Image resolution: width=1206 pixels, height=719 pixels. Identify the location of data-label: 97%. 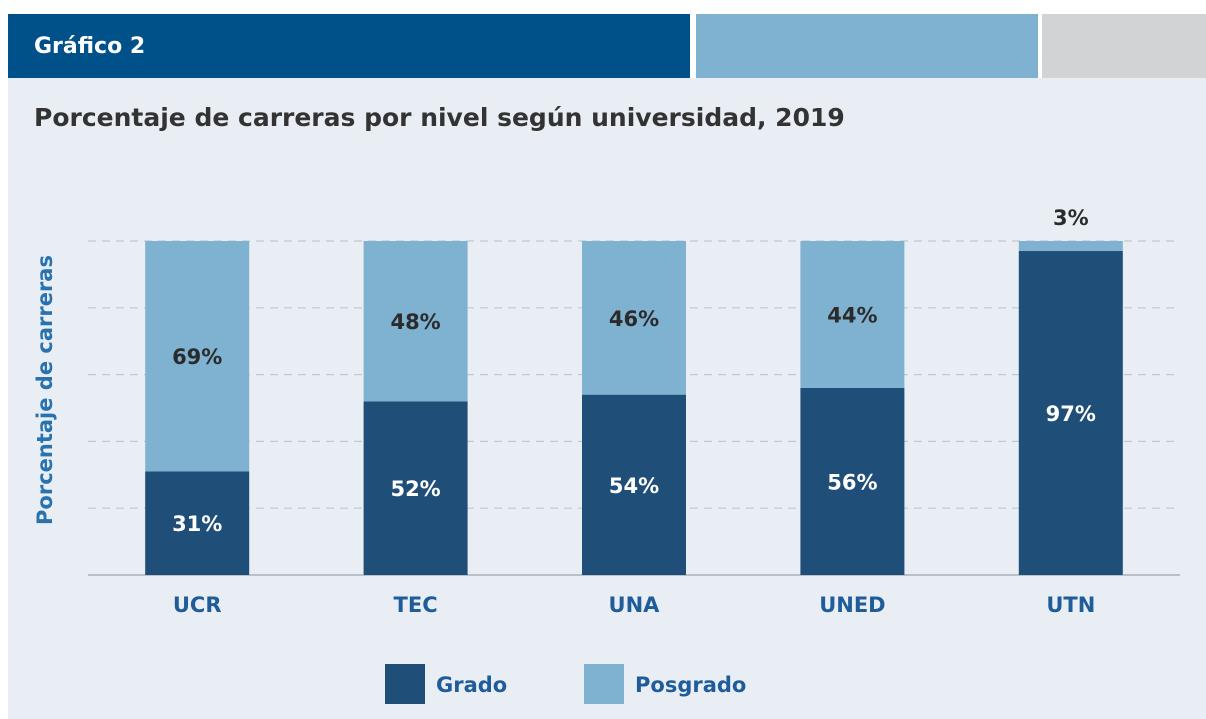
(1071, 414).